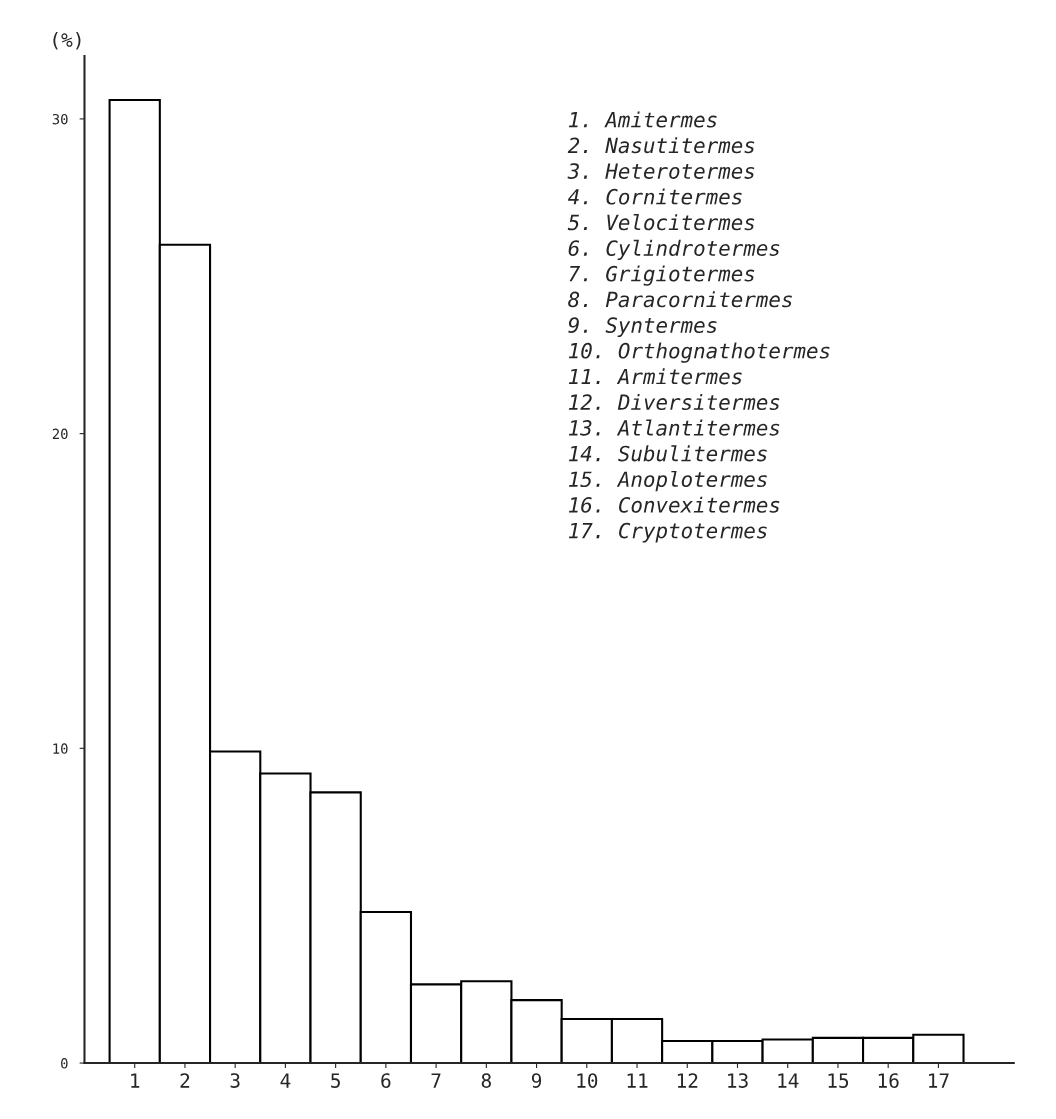 This screenshot has height=1119, width=1056. Describe the element at coordinates (788, 1080) in the screenshot. I see `x-tick-label: 14` at that location.